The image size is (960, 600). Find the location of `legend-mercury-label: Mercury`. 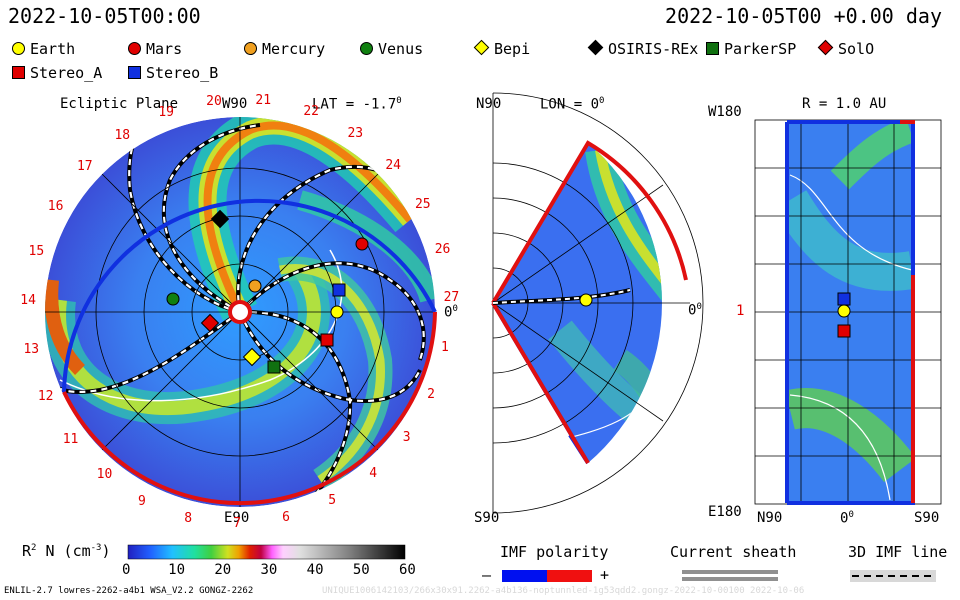

legend-mercury-label: Mercury is located at coordinates (294, 49).